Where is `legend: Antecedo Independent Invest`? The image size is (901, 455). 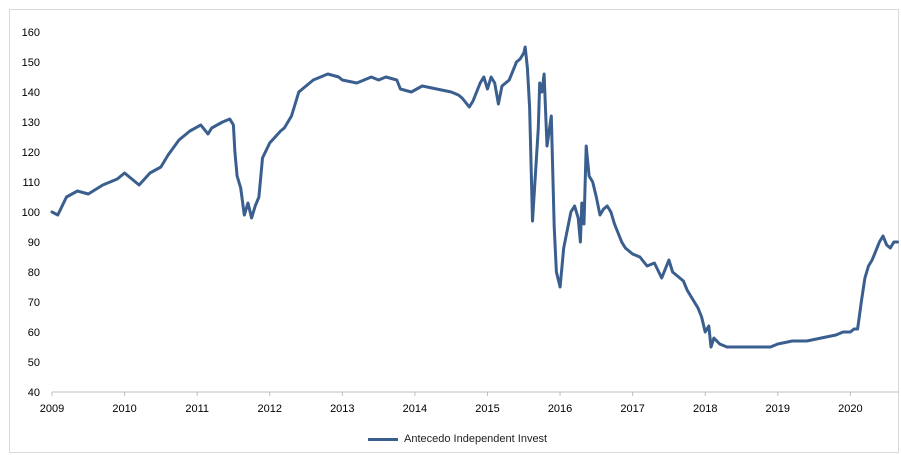
legend: Antecedo Independent Invest is located at coordinates (457, 439).